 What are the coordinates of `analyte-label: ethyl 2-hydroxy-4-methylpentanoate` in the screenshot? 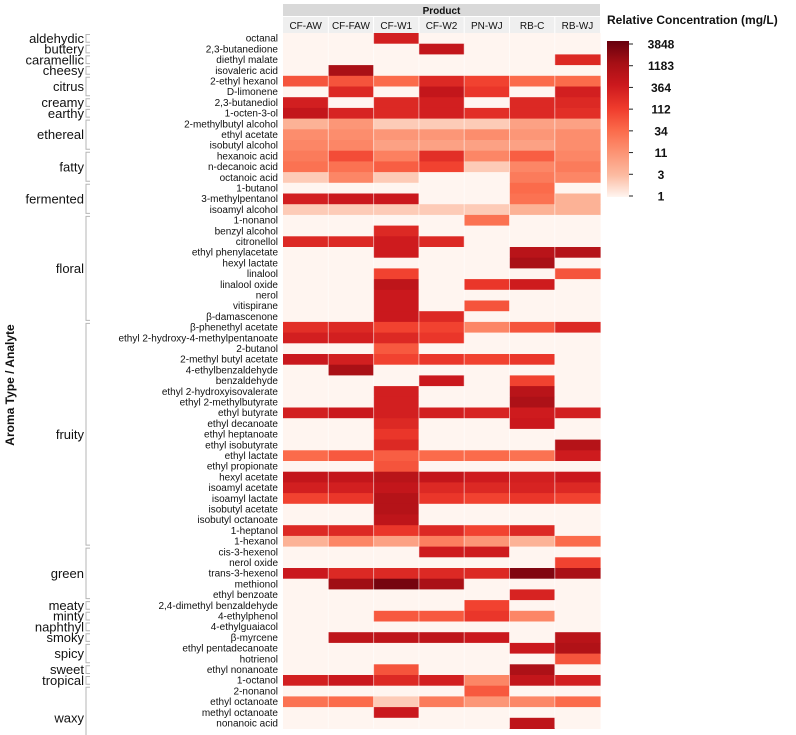 It's located at (198, 338).